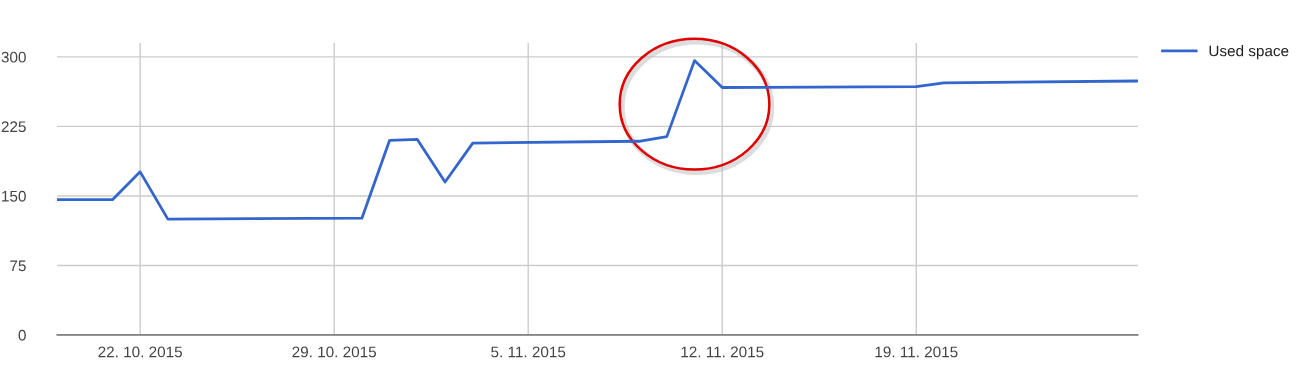 This screenshot has height=378, width=1297. What do you see at coordinates (22, 335) in the screenshot?
I see `y-tick-label: 0` at bounding box center [22, 335].